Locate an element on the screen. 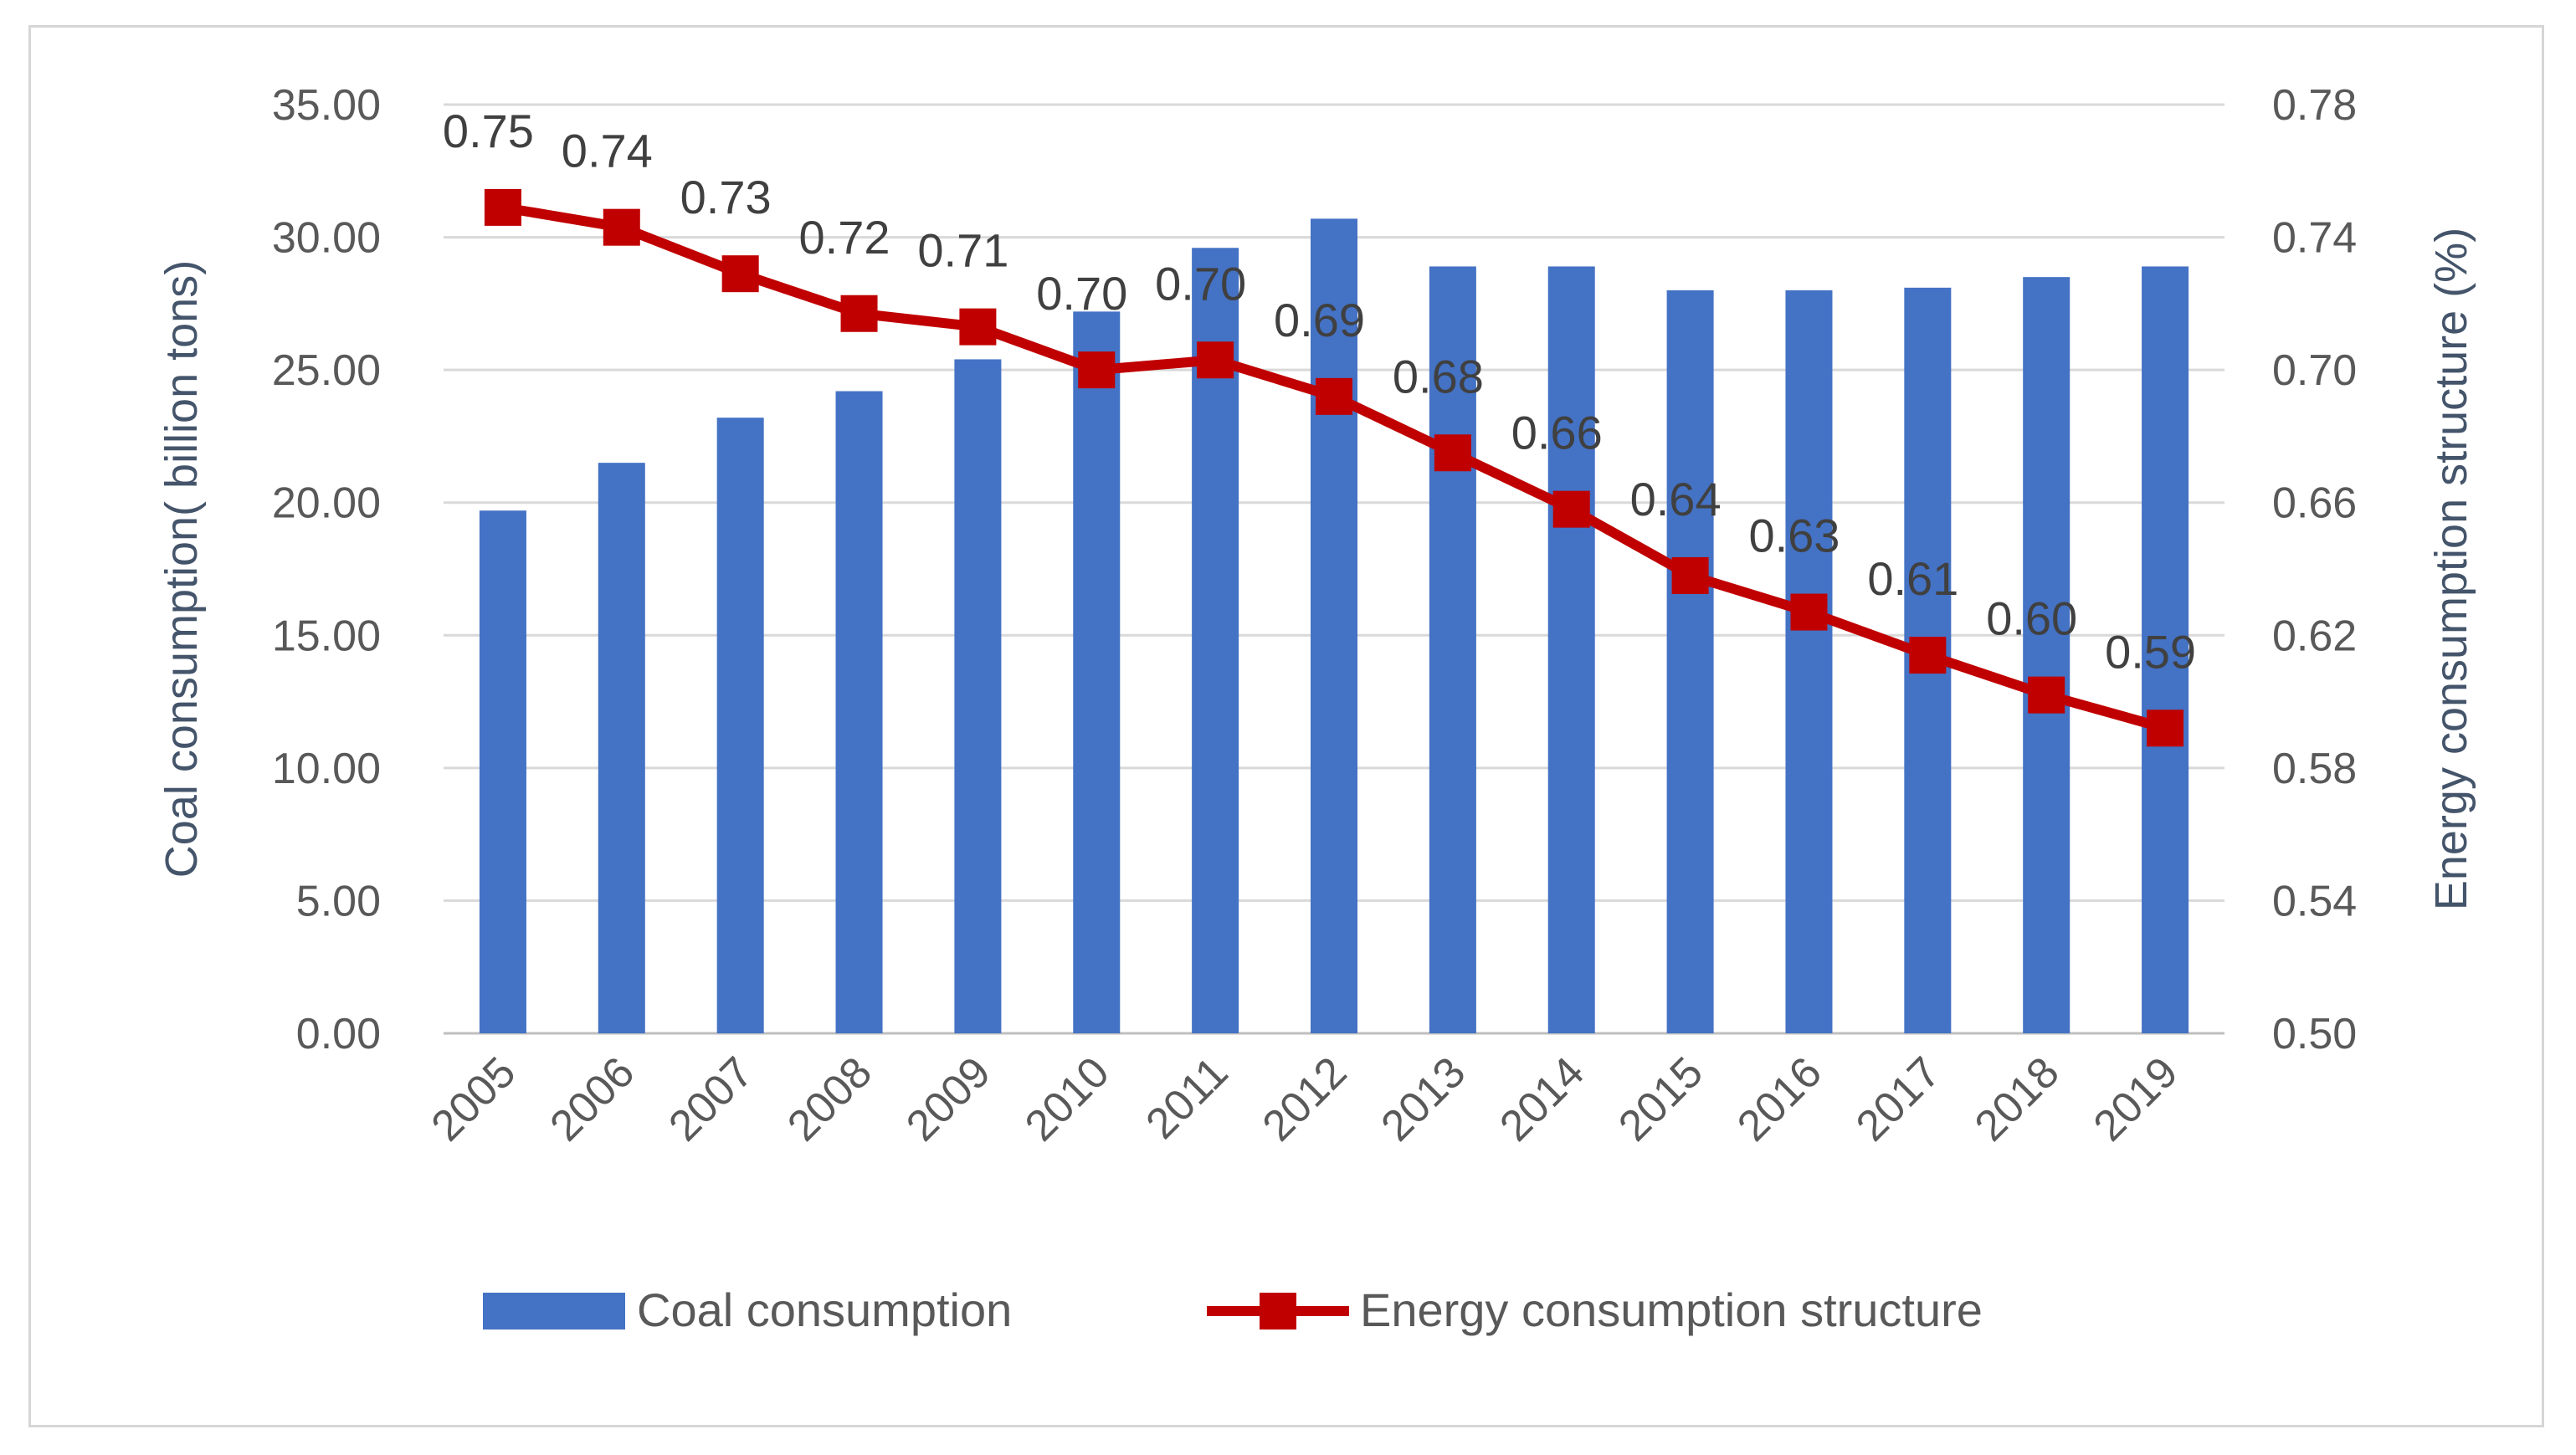 This screenshot has width=2576, height=1455. data-label-2006: 0.74 is located at coordinates (607, 151).